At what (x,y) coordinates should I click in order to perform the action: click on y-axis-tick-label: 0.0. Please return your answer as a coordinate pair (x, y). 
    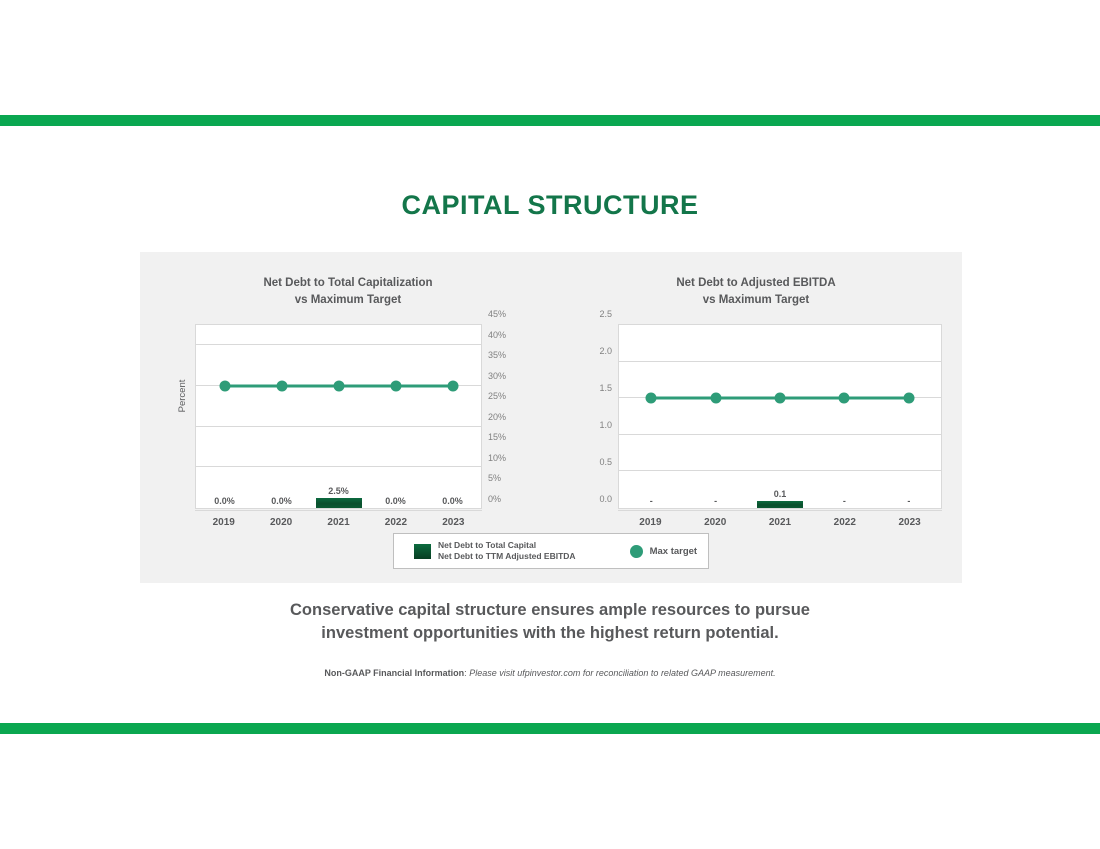
    Looking at the image, I should click on (605, 499).